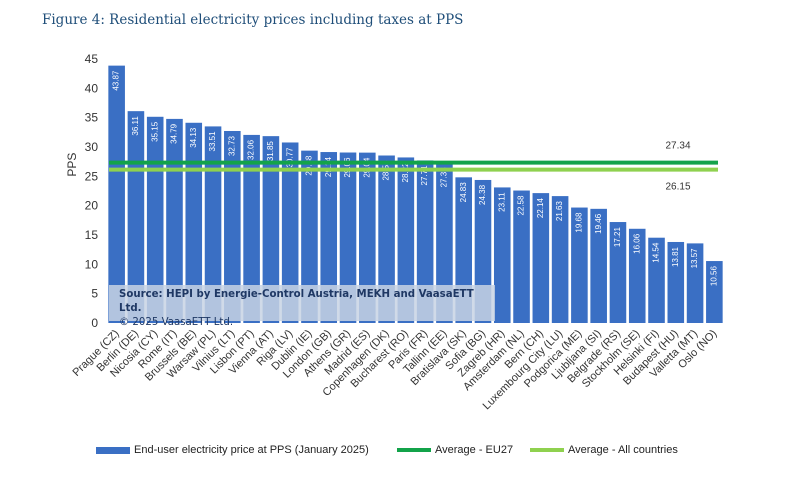  Describe the element at coordinates (94, 323) in the screenshot. I see `y-tick-label: 0` at that location.